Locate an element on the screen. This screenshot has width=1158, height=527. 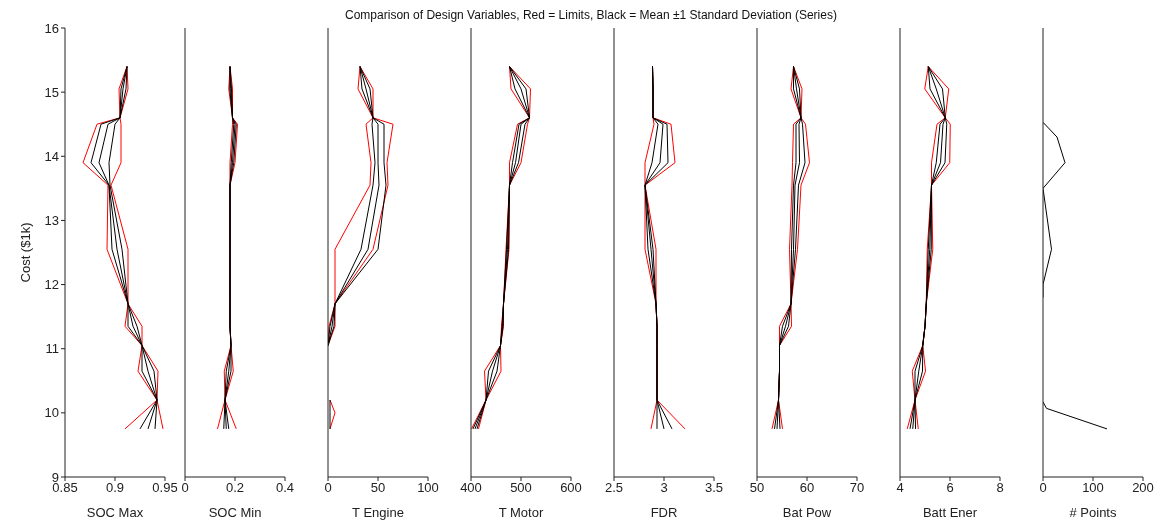
x-tick-label: 3 is located at coordinates (664, 488).